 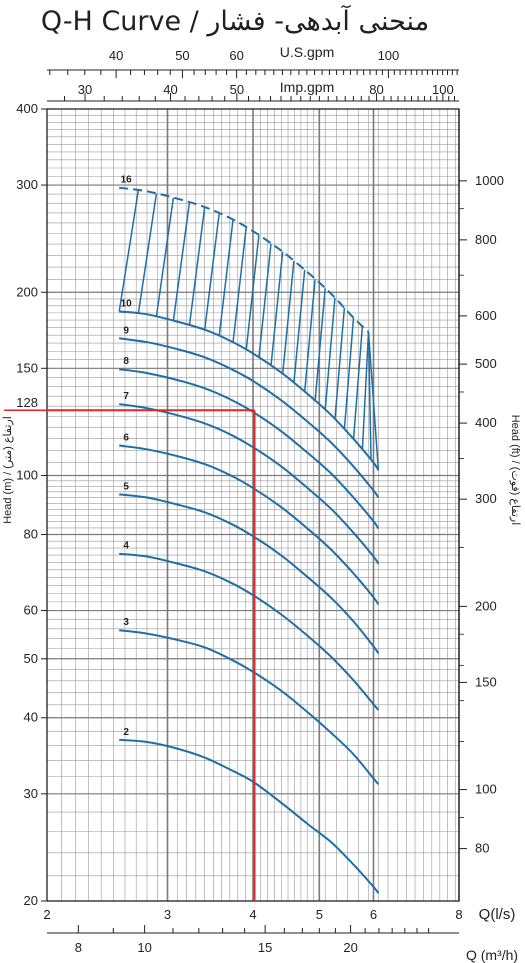 I want to click on y-right-tick-label: 500, so click(x=486, y=363).